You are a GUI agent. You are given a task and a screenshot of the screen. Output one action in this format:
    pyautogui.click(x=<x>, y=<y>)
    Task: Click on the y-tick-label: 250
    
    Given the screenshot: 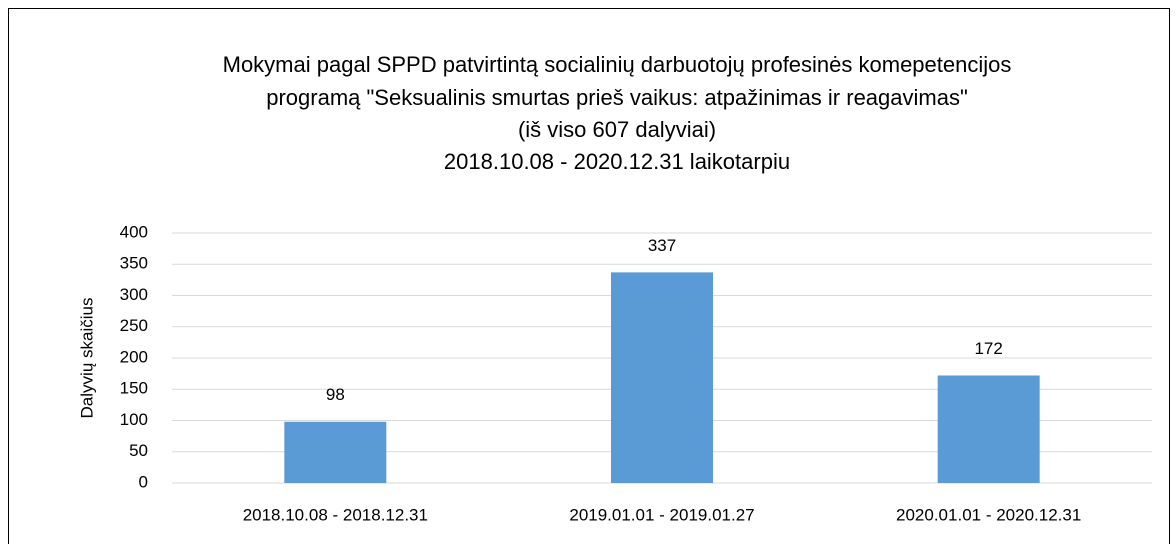 What is the action you would take?
    pyautogui.click(x=134, y=325)
    